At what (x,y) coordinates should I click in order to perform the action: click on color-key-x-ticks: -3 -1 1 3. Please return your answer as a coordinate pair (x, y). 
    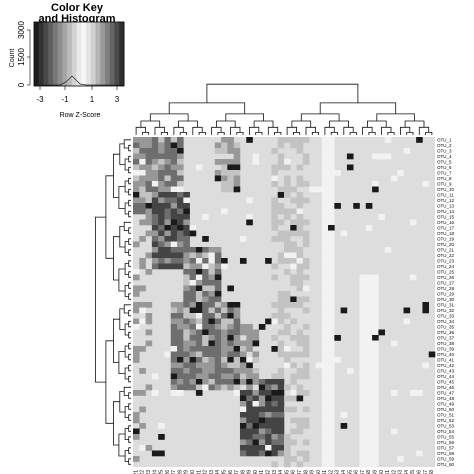
    Looking at the image, I should click on (78, 95).